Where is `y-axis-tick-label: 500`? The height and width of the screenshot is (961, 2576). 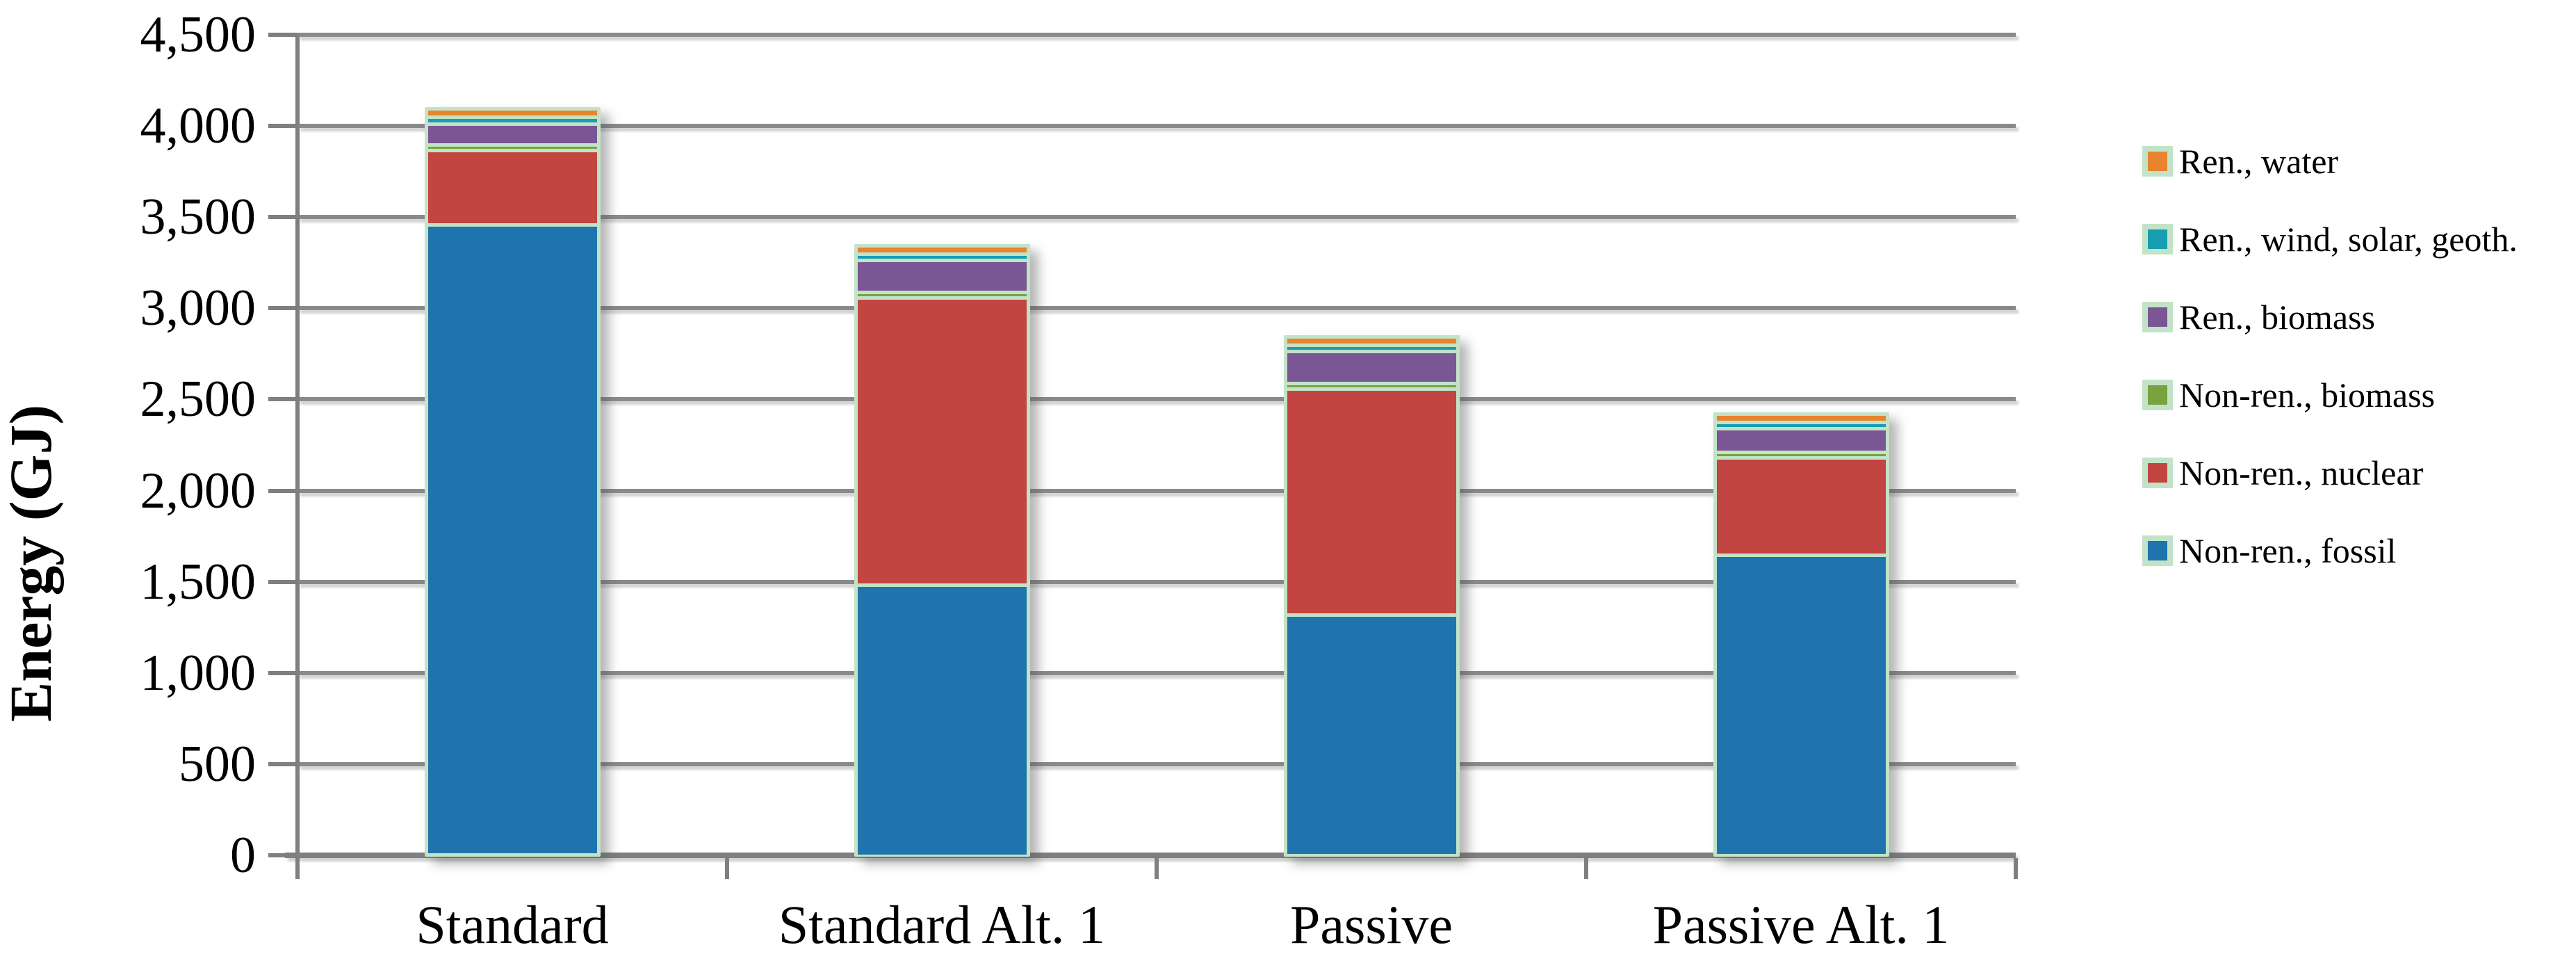
y-axis-tick-label: 500 is located at coordinates (217, 764).